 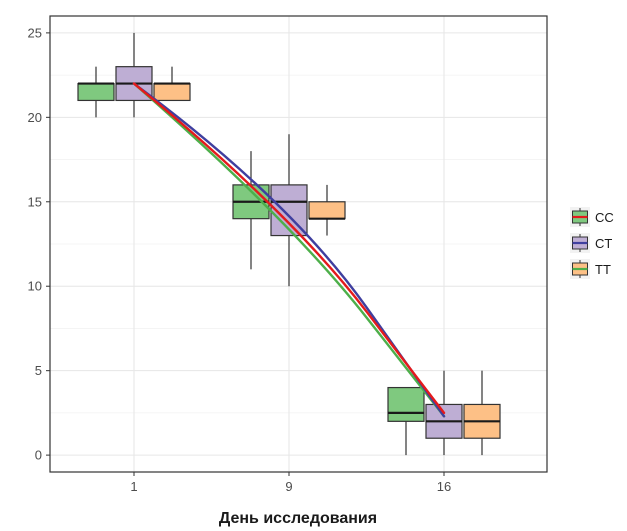 What do you see at coordinates (133, 486) in the screenshot?
I see `x-tick-label: 1` at bounding box center [133, 486].